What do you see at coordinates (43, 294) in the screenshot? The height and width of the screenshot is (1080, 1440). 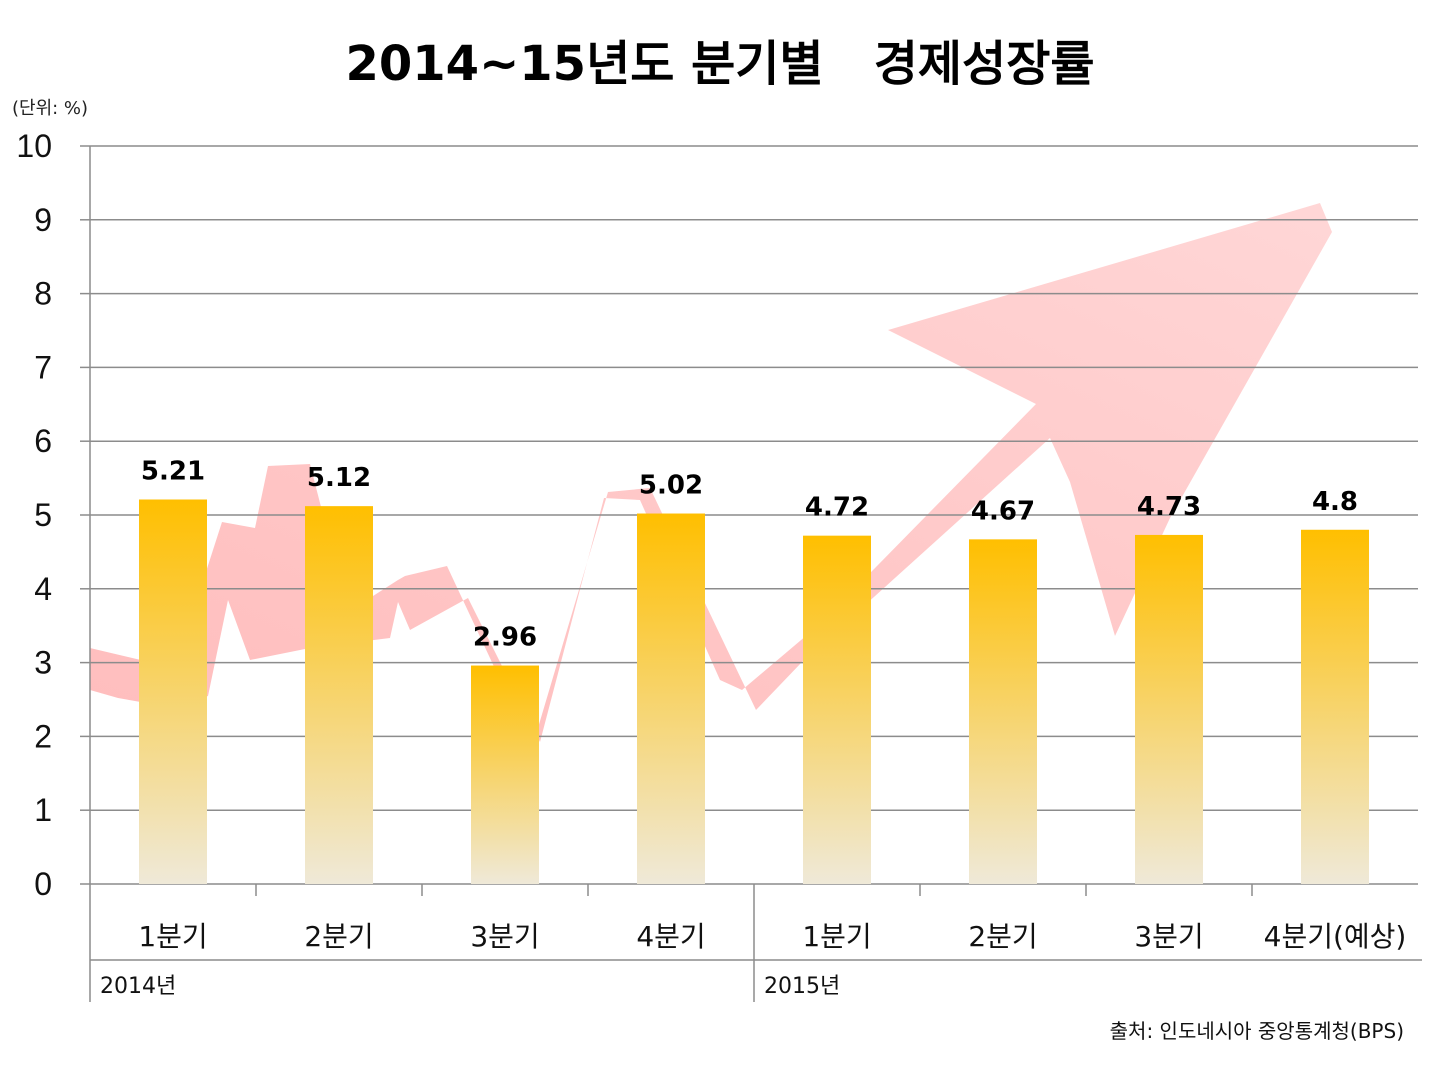 I see `y-tick-label: 8` at bounding box center [43, 294].